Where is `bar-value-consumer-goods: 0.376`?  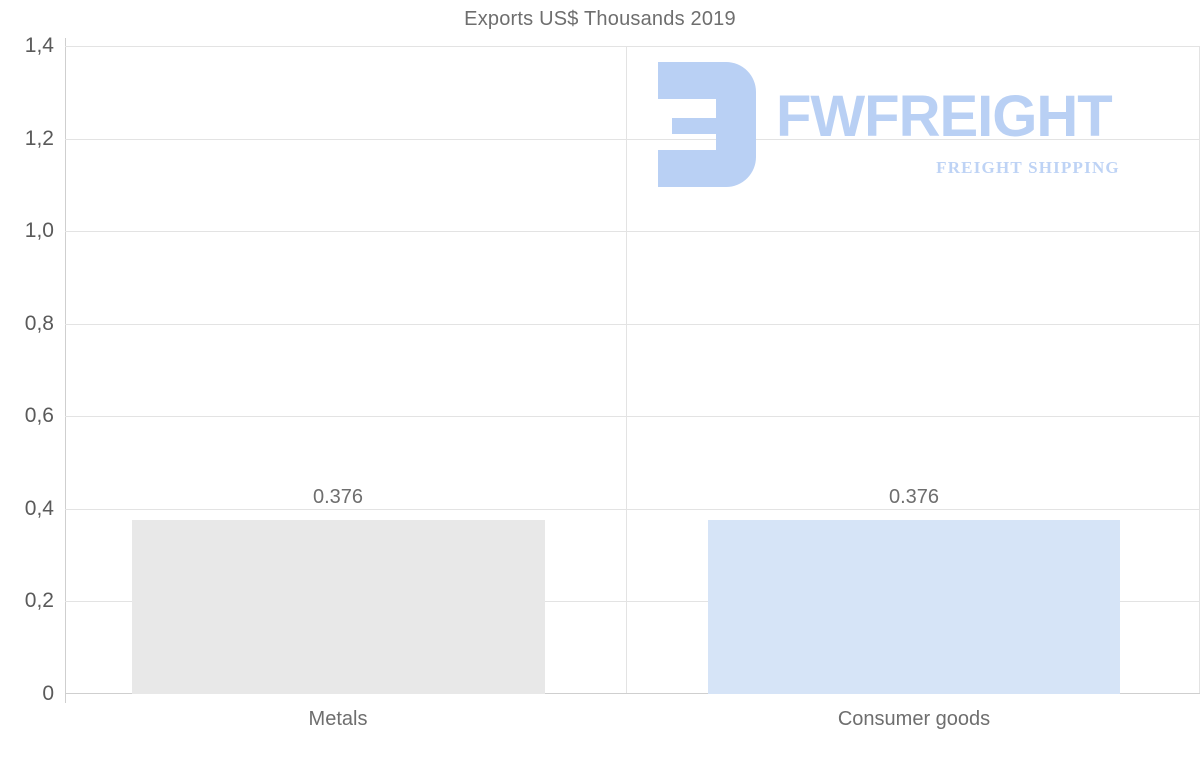
bar-value-consumer-goods: 0.376 is located at coordinates (914, 497).